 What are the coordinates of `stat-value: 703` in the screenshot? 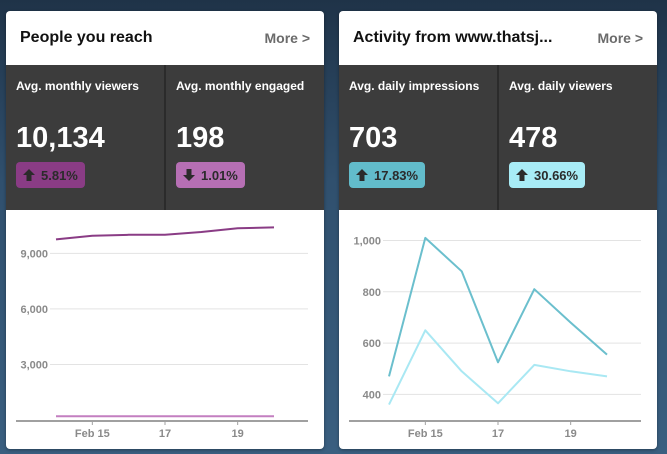 It's located at (373, 138).